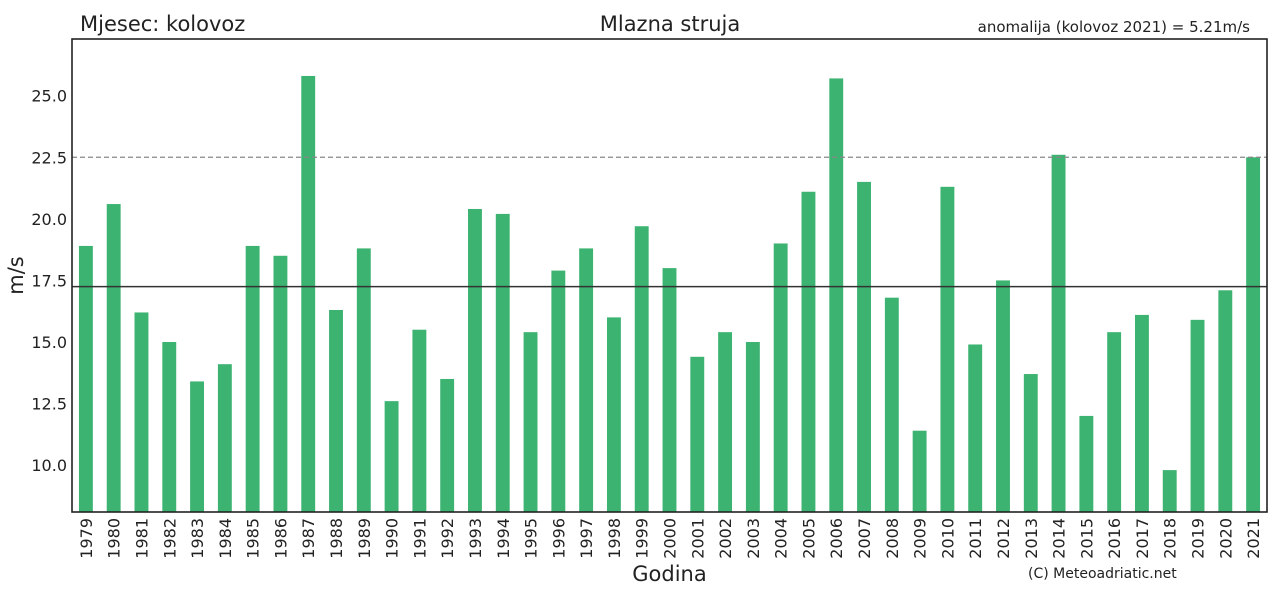 Image resolution: width=1280 pixels, height=600 pixels. I want to click on x-tick-label: 2008, so click(892, 538).